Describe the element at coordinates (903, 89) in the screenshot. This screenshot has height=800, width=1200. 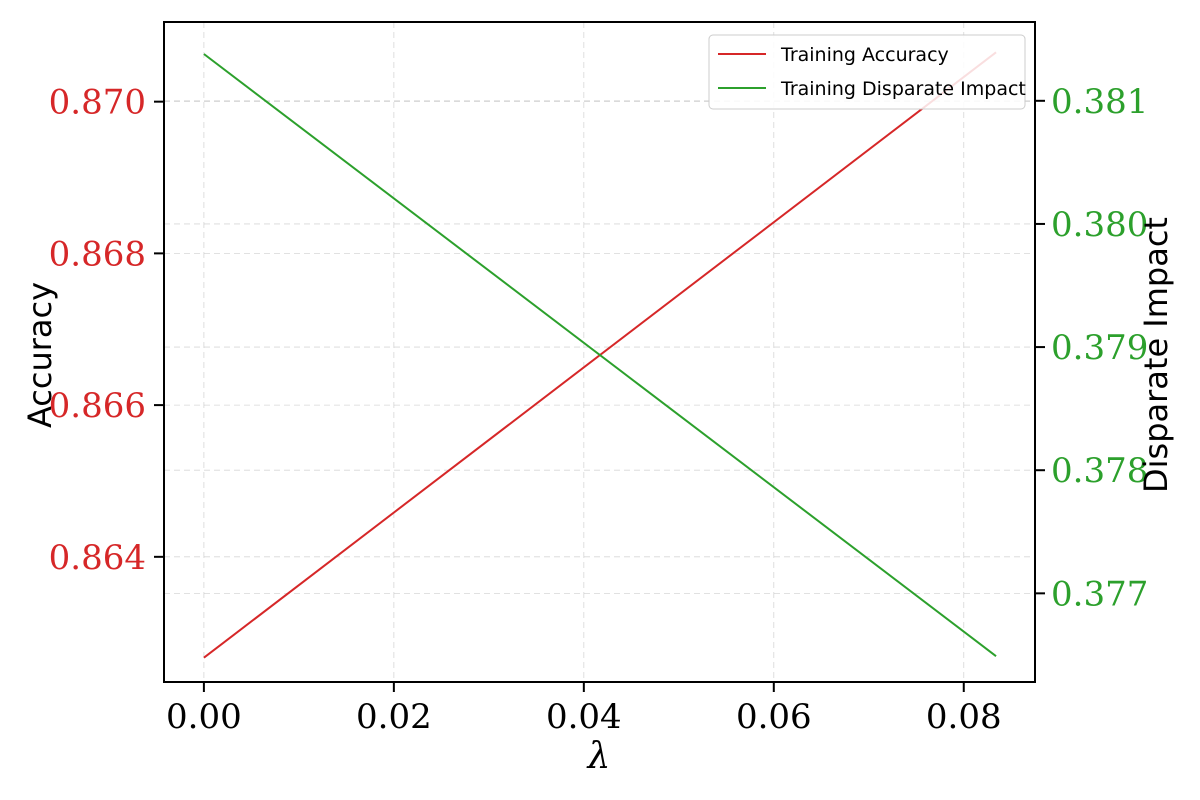
I see `legend-label-training-disparate-impact: Training Disparate Impact` at that location.